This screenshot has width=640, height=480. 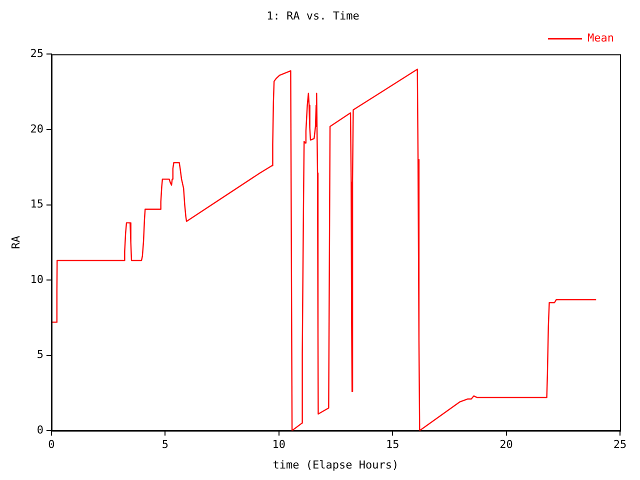 What do you see at coordinates (165, 445) in the screenshot?
I see `x-tick-label: 5` at bounding box center [165, 445].